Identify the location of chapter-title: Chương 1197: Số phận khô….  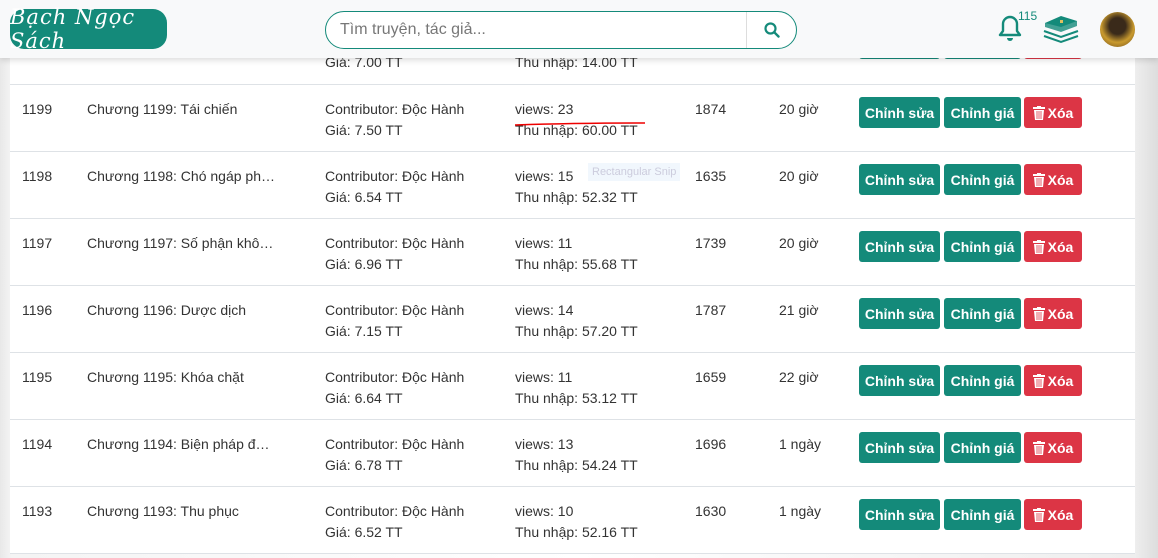
(180, 243).